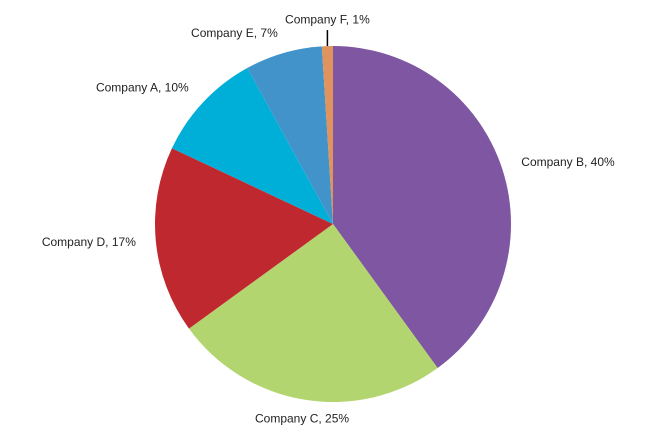 The height and width of the screenshot is (439, 657). Describe the element at coordinates (89, 242) in the screenshot. I see `slice-label: Company D, 17%` at that location.